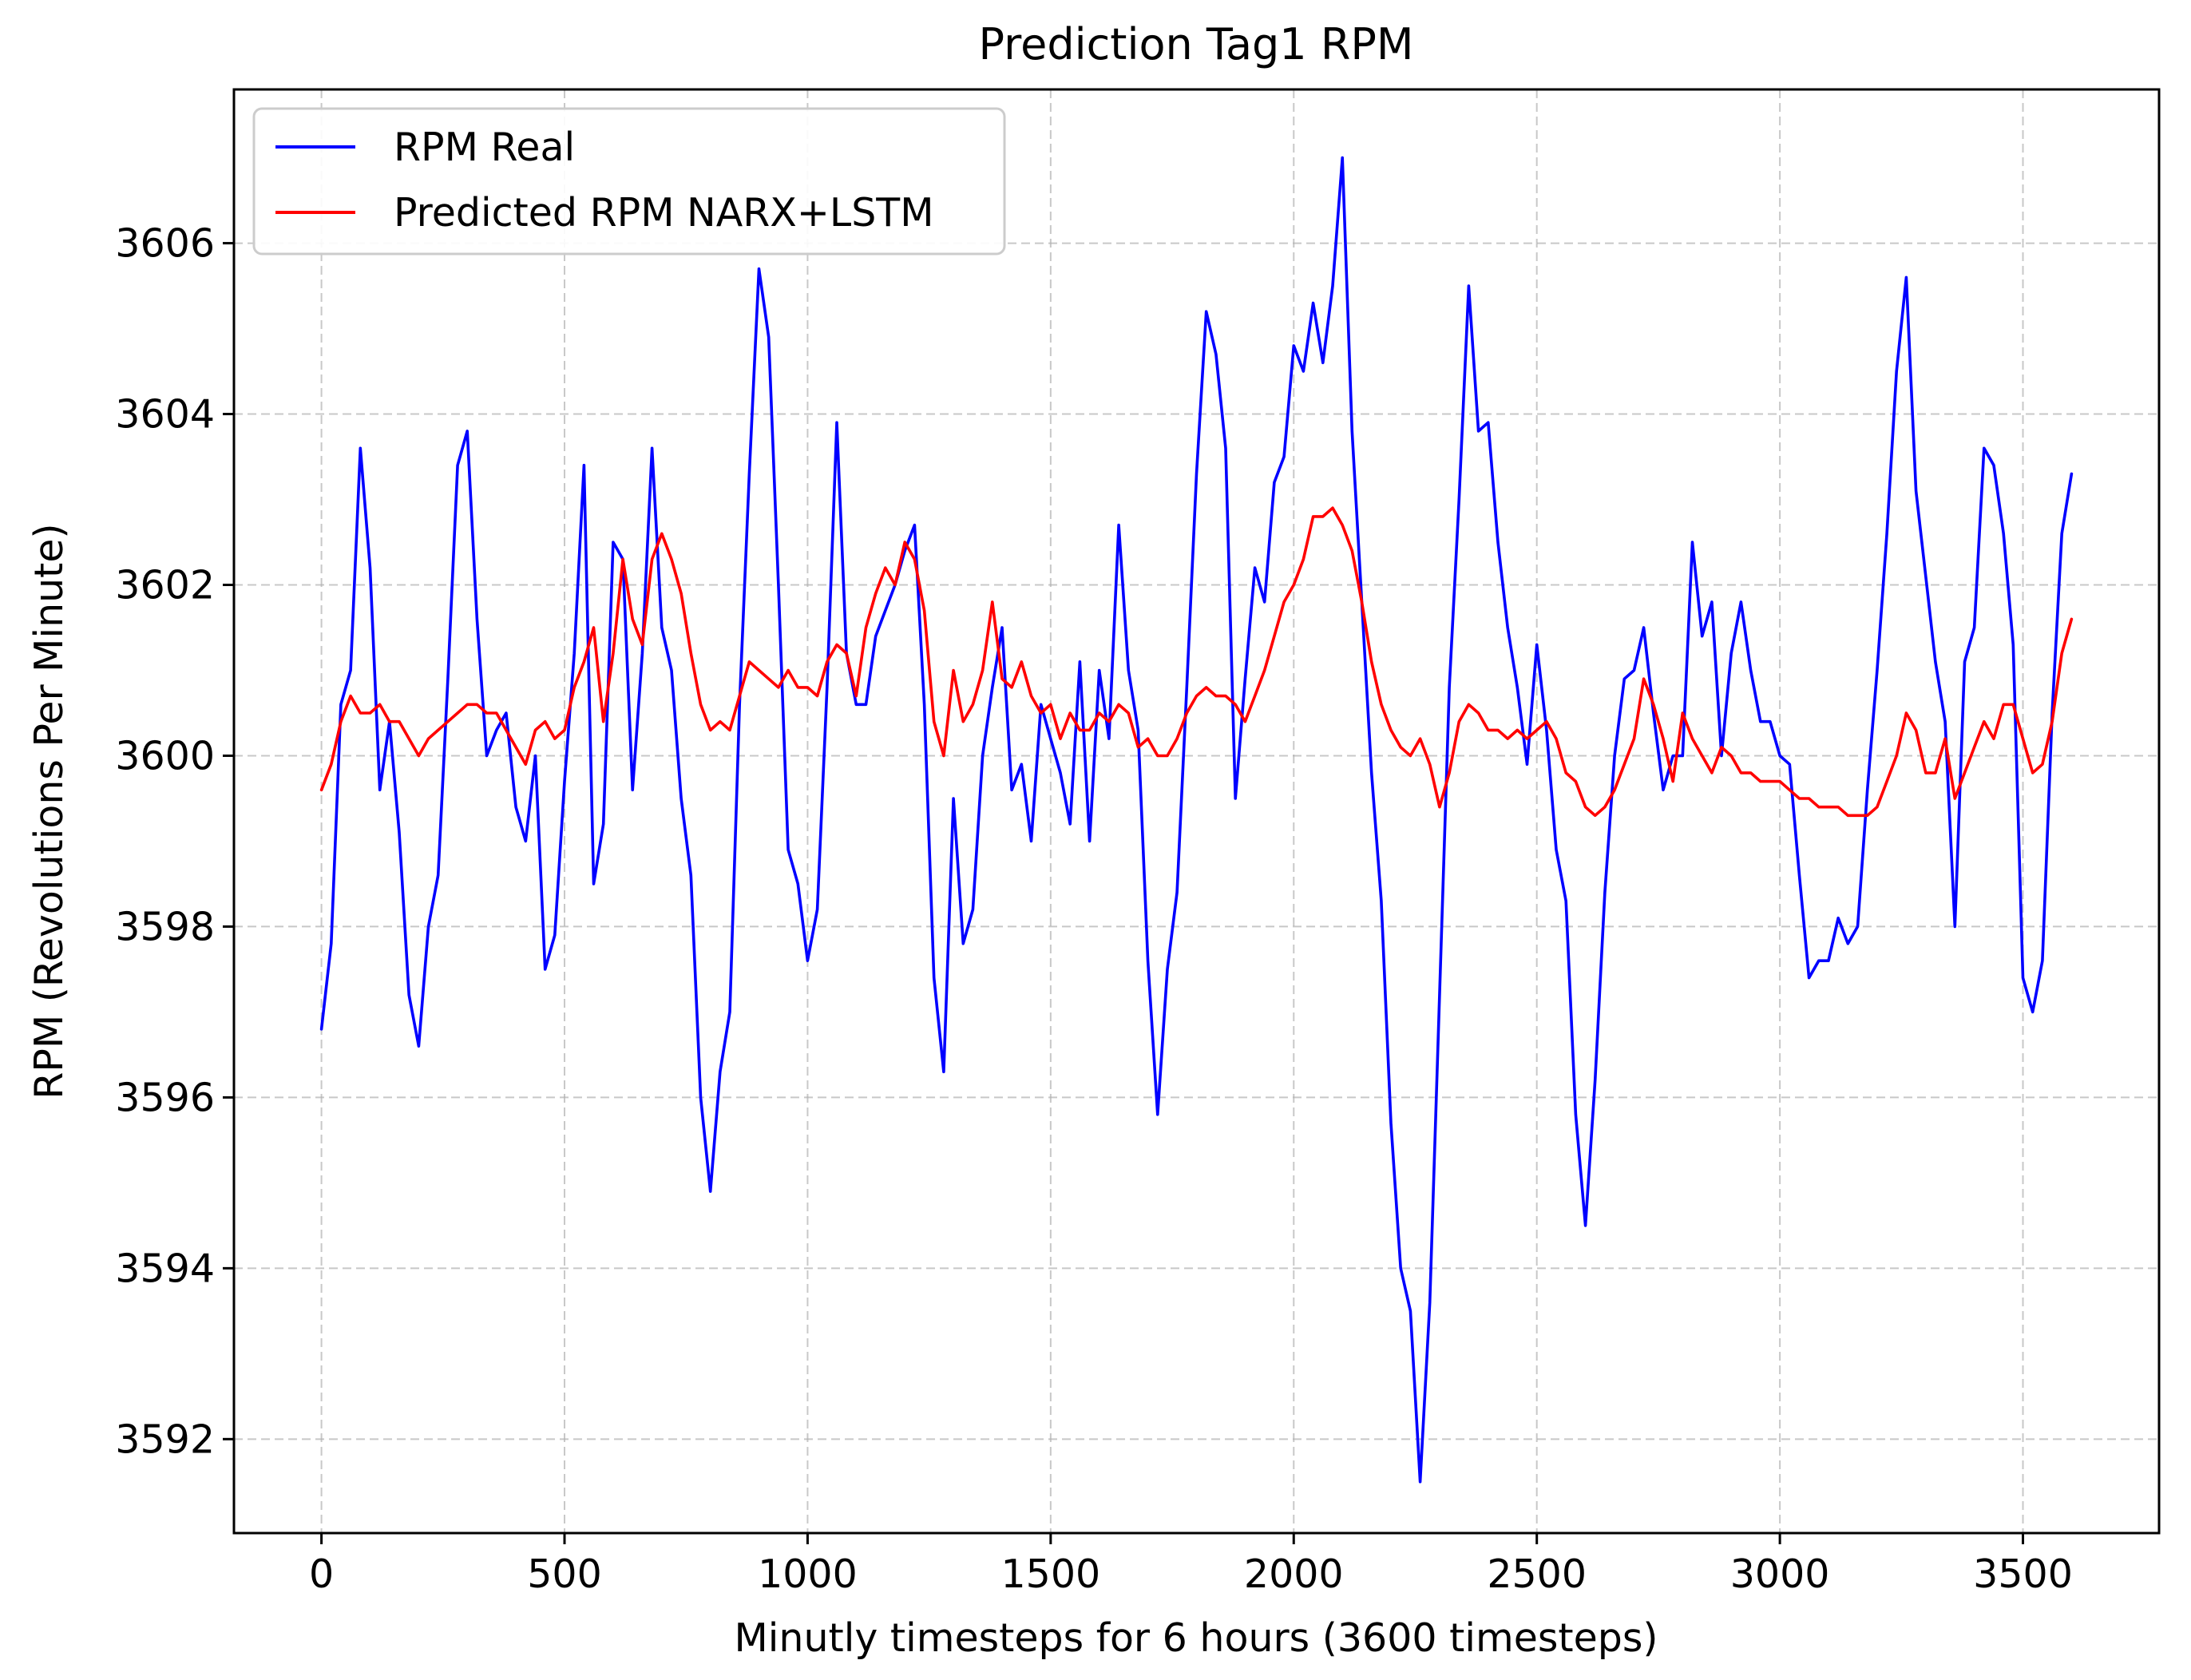 This screenshot has width=2191, height=1680. What do you see at coordinates (165, 1097) in the screenshot?
I see `y-tick-label: 3596` at bounding box center [165, 1097].